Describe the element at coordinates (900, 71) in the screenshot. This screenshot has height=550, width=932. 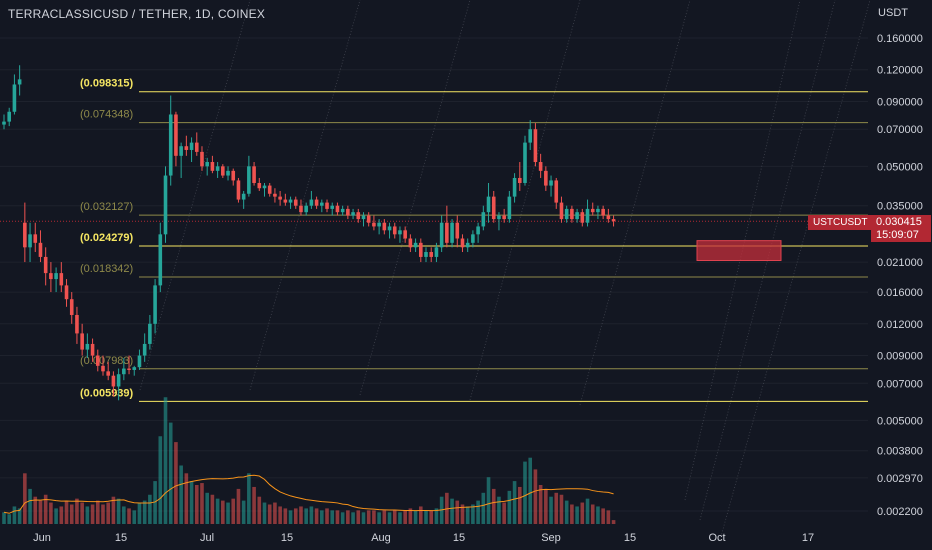
I see `price-tick-label: 0.120000` at that location.